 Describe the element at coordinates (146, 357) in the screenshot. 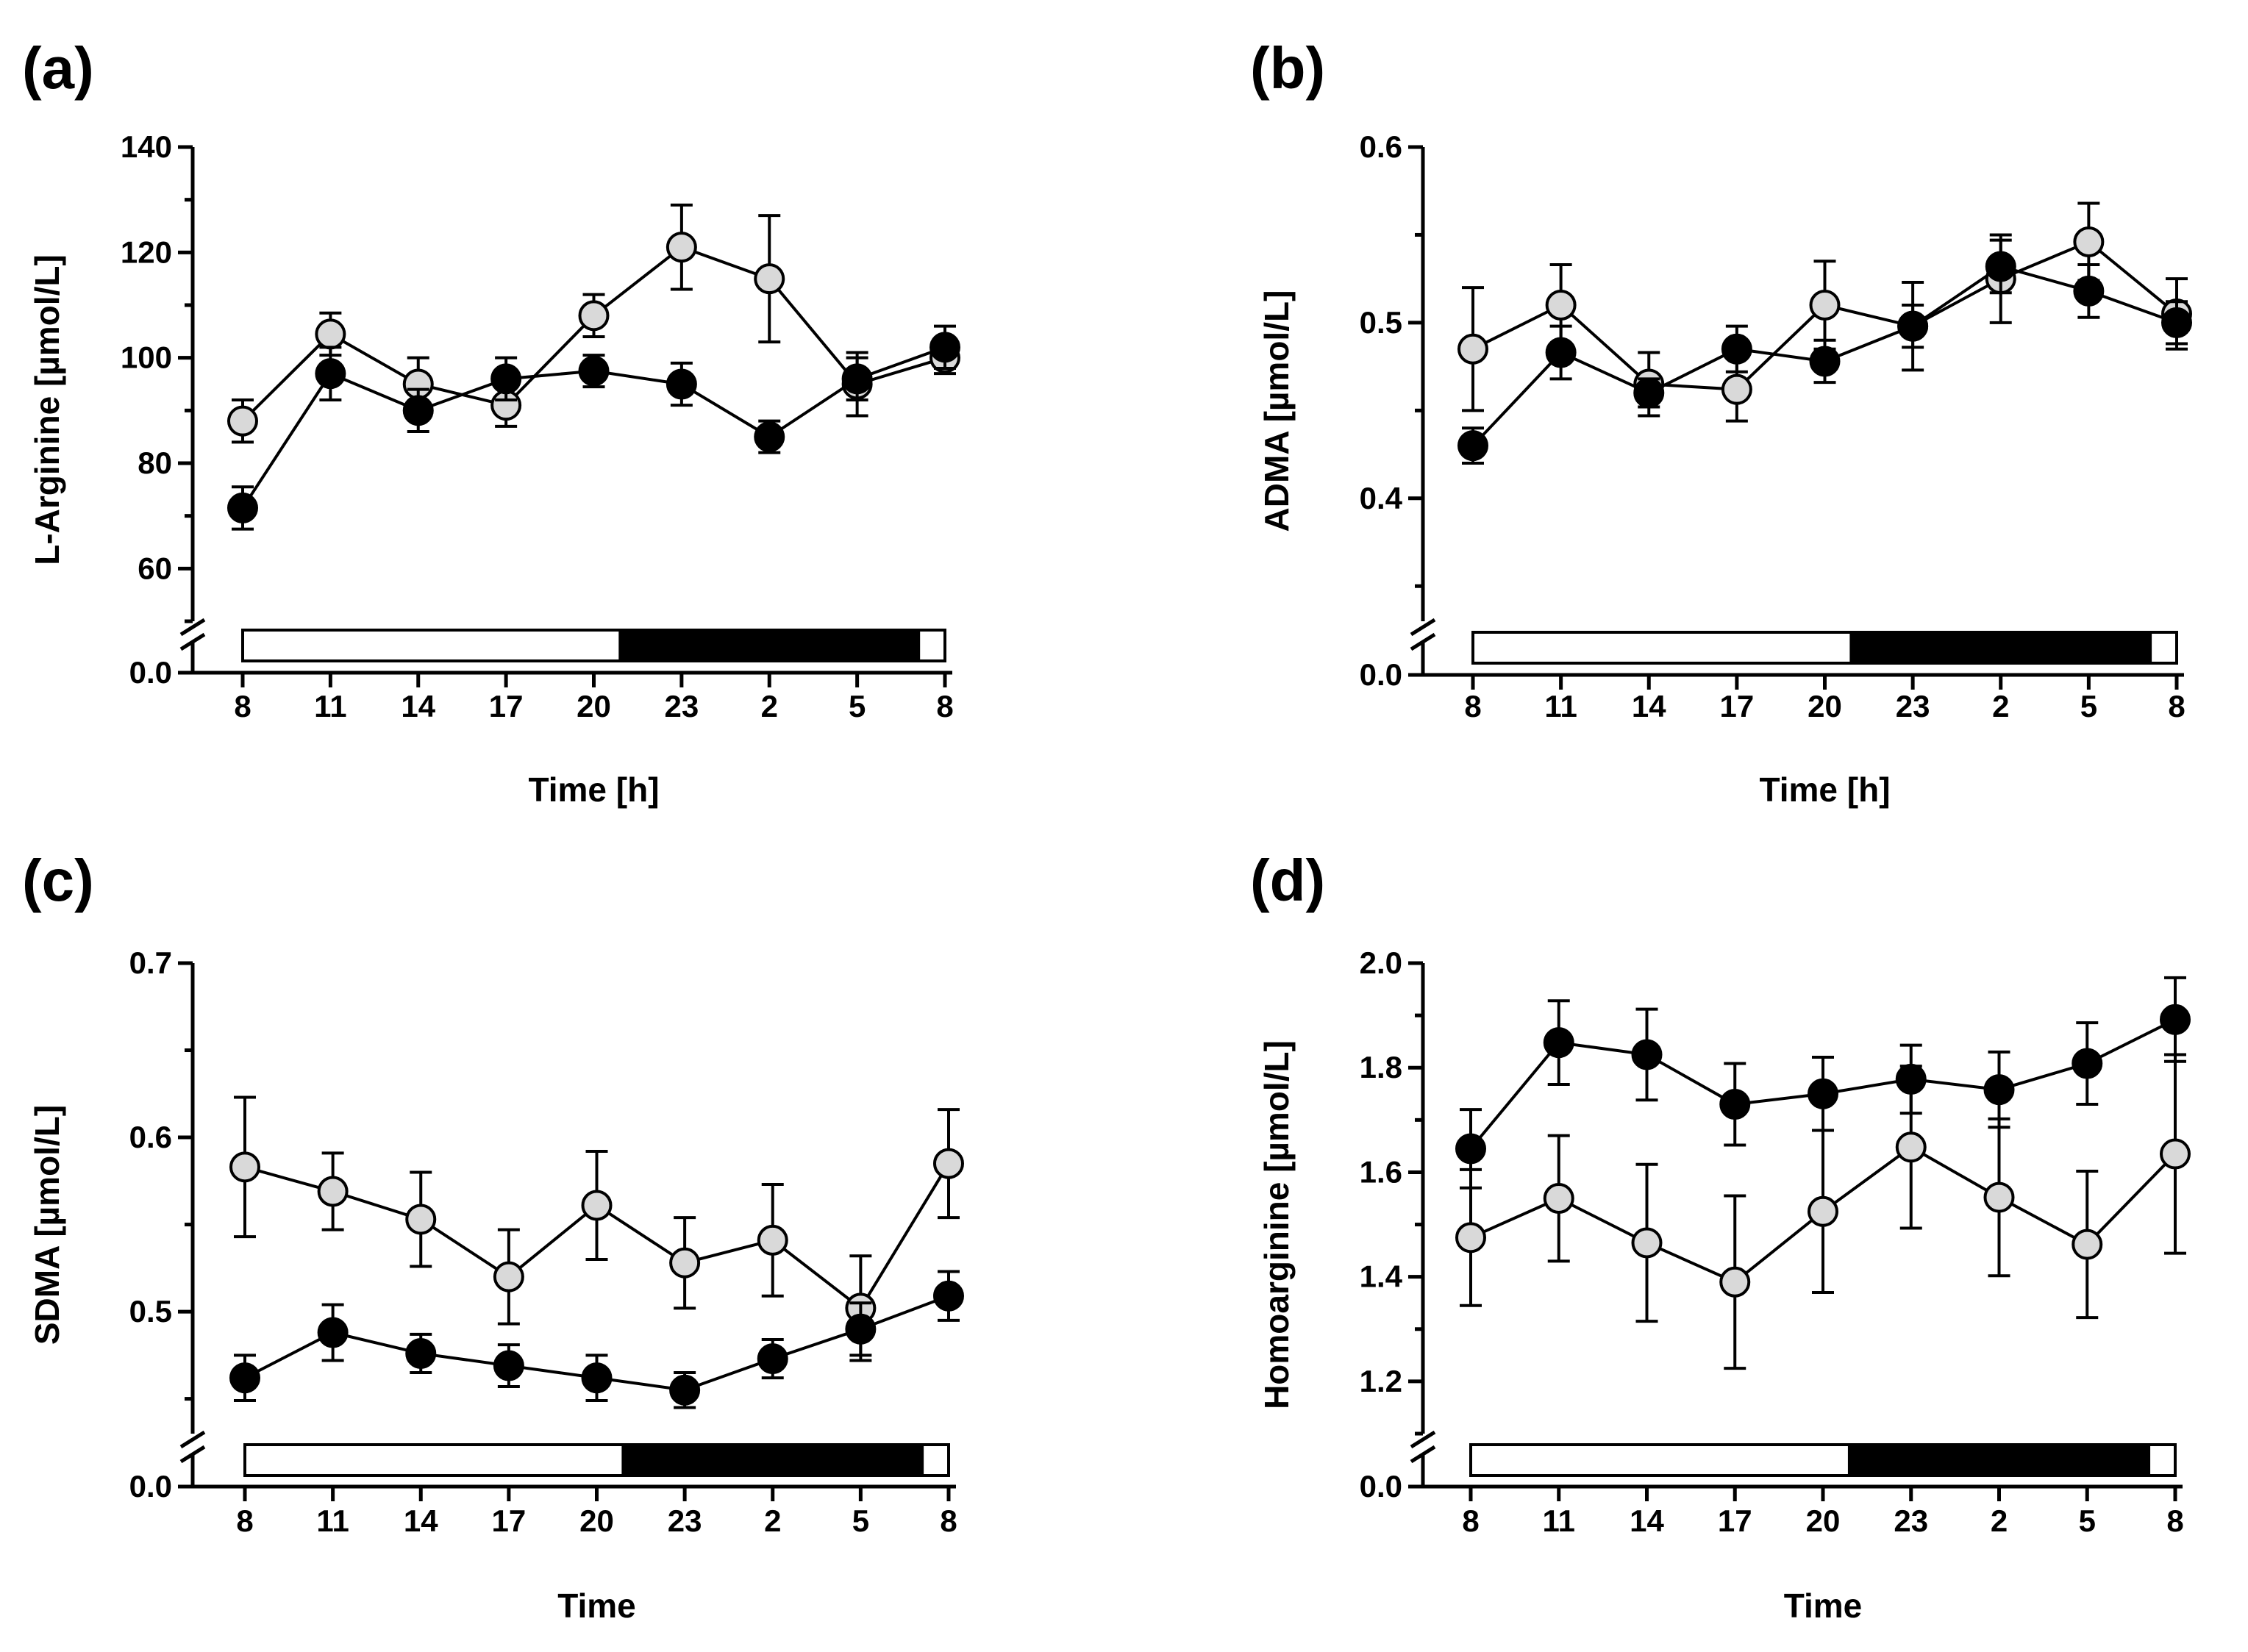

I see `y-tick-label: 100` at that location.